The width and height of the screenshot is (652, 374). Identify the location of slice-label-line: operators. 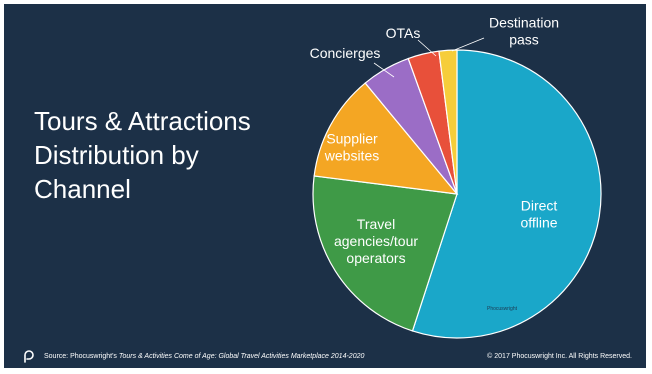
(375, 258).